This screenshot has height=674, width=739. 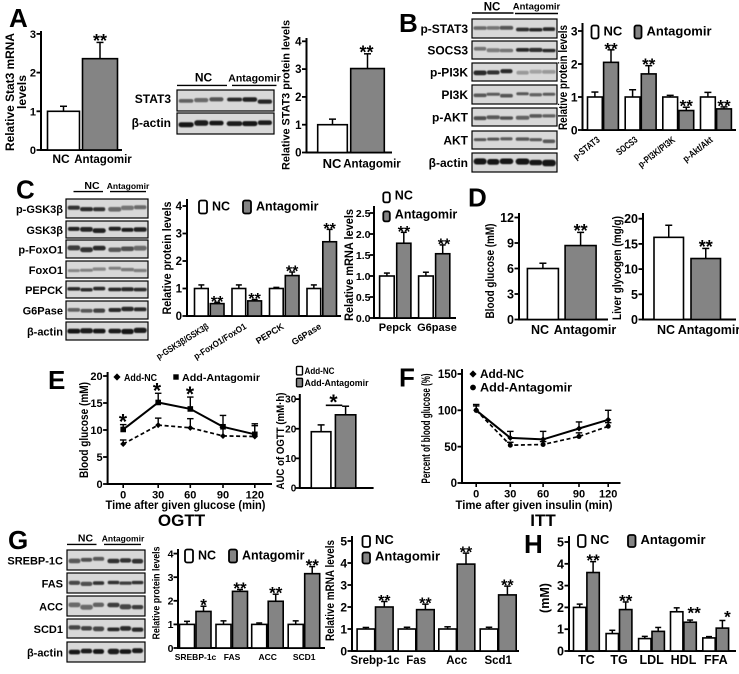 What do you see at coordinates (510, 495) in the screenshot?
I see `svg-text: 30` at bounding box center [510, 495].